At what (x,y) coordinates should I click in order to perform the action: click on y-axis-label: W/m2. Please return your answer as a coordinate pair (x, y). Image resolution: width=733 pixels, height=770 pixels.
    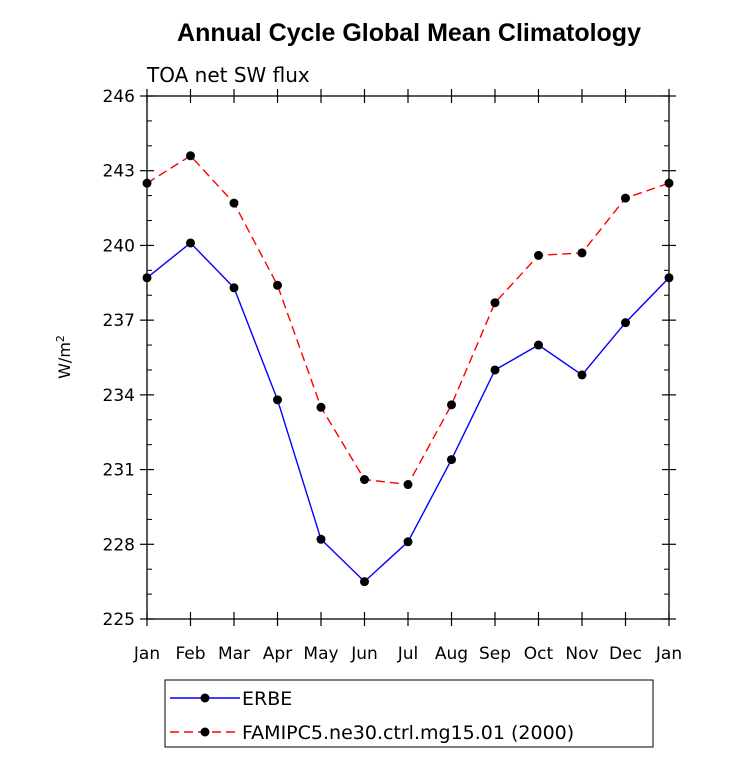
    Looking at the image, I should click on (64, 357).